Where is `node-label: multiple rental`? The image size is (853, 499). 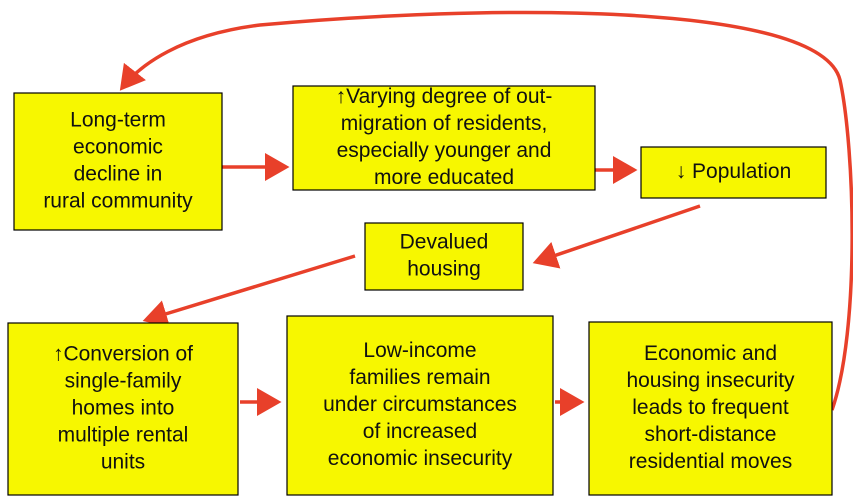
node-label: multiple rental is located at coordinates (123, 435).